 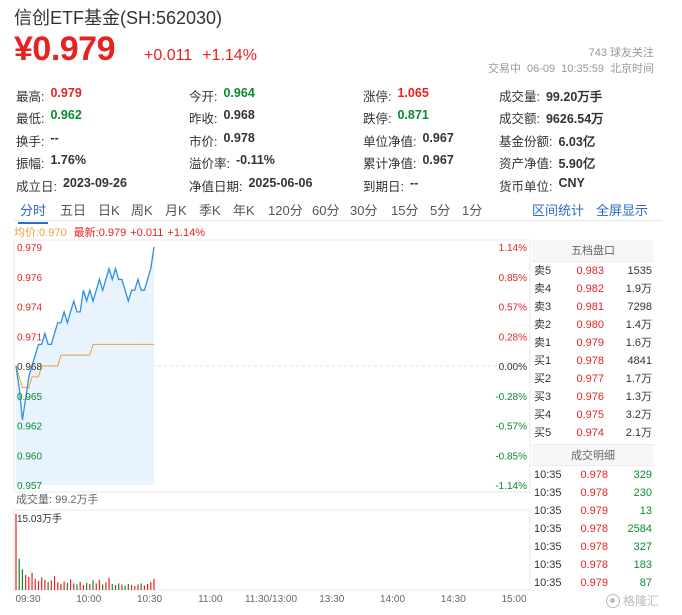 I want to click on stat-key: 最高:, so click(x=30, y=96).